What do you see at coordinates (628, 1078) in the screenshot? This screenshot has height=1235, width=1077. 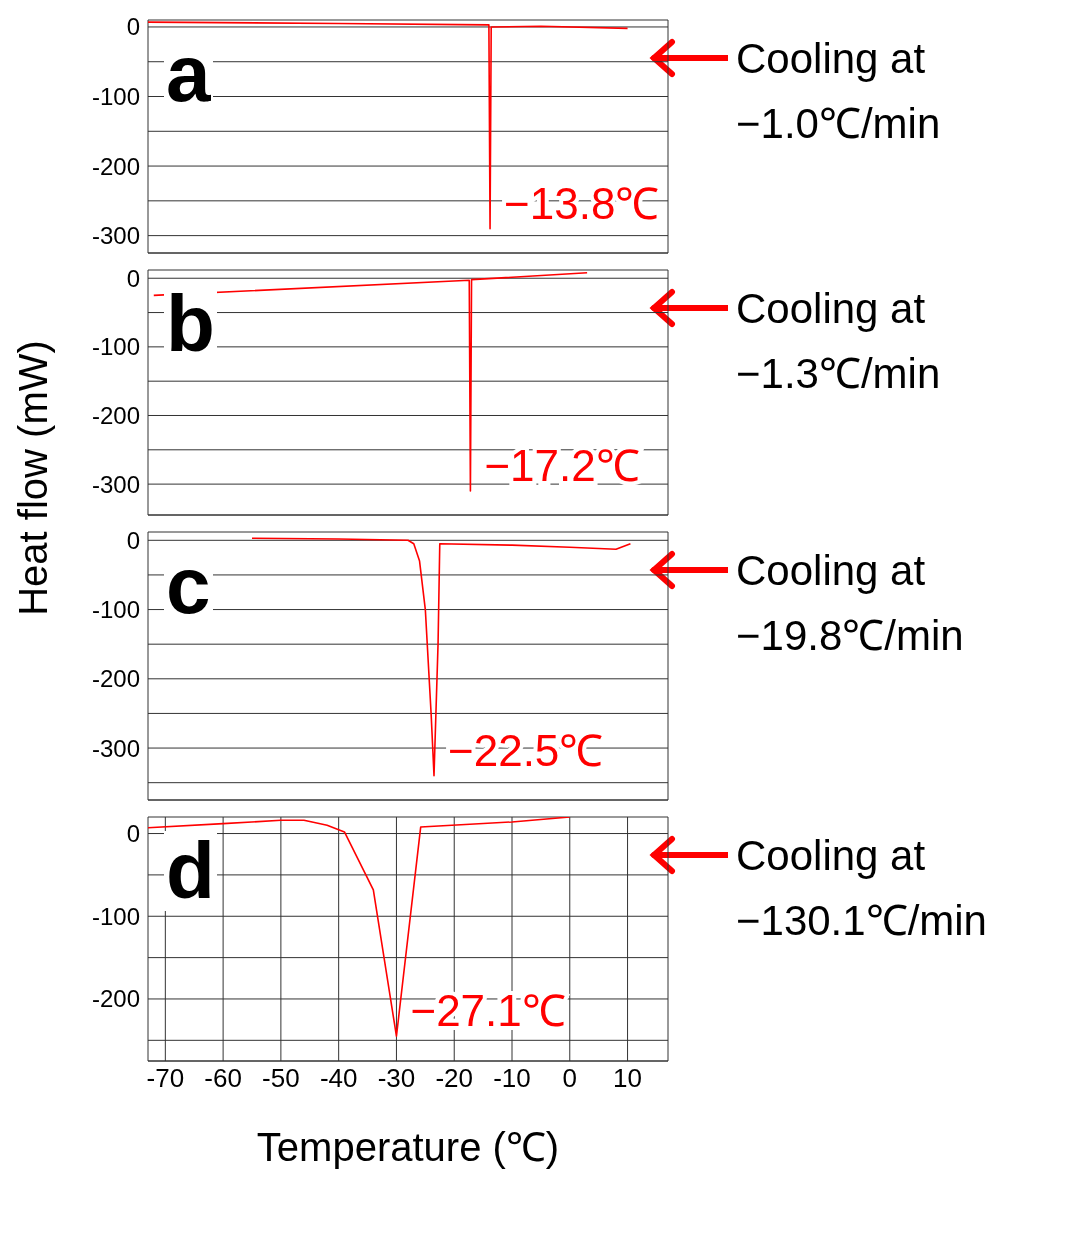 I see `x-tick-label: 10` at bounding box center [628, 1078].